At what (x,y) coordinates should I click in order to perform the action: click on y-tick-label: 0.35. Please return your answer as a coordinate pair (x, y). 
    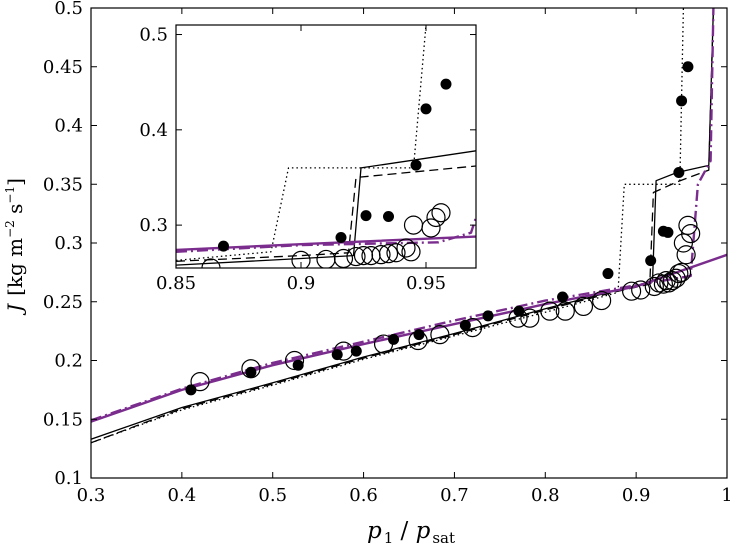
    Looking at the image, I should click on (63, 184).